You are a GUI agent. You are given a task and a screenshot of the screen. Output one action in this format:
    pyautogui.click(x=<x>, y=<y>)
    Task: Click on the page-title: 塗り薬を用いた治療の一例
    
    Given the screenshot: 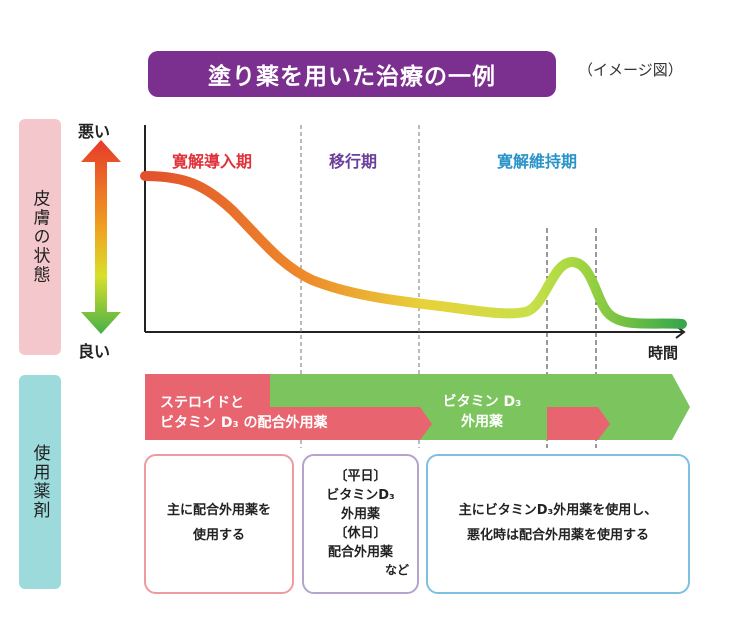 What is the action you would take?
    pyautogui.click(x=352, y=77)
    